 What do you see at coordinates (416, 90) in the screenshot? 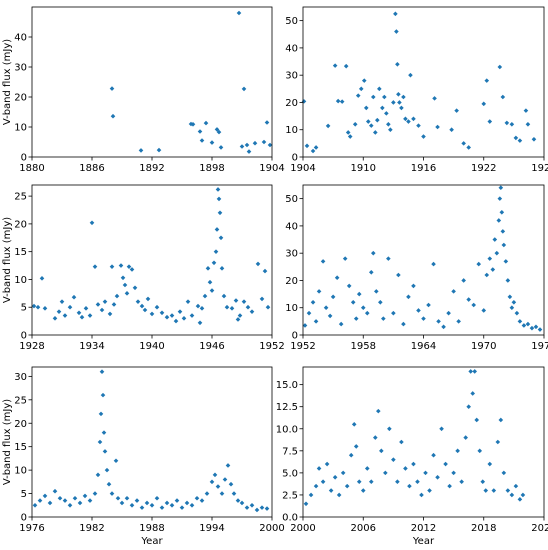
I see `panel-2: 1904 1910 1916 1922 1928 0 10 20 30 40 50` at bounding box center [416, 90].